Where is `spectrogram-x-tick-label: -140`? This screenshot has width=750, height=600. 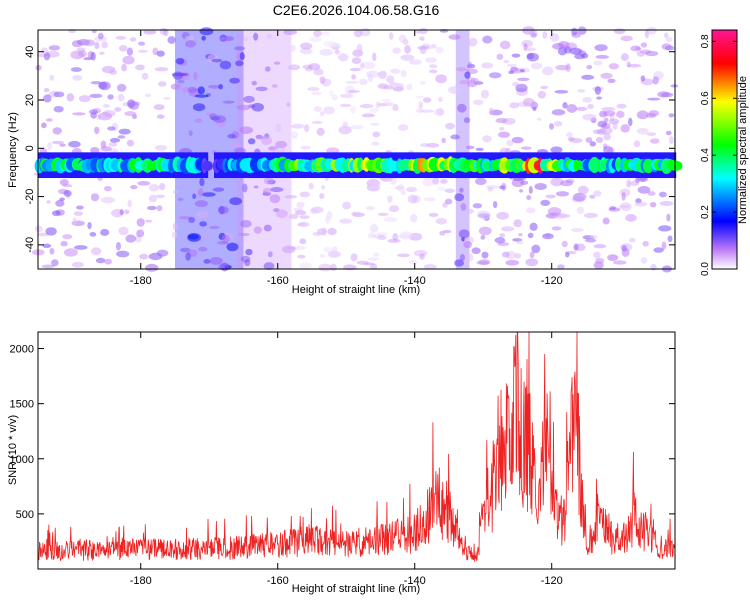
spectrogram-x-tick-label: -140 is located at coordinates (415, 281).